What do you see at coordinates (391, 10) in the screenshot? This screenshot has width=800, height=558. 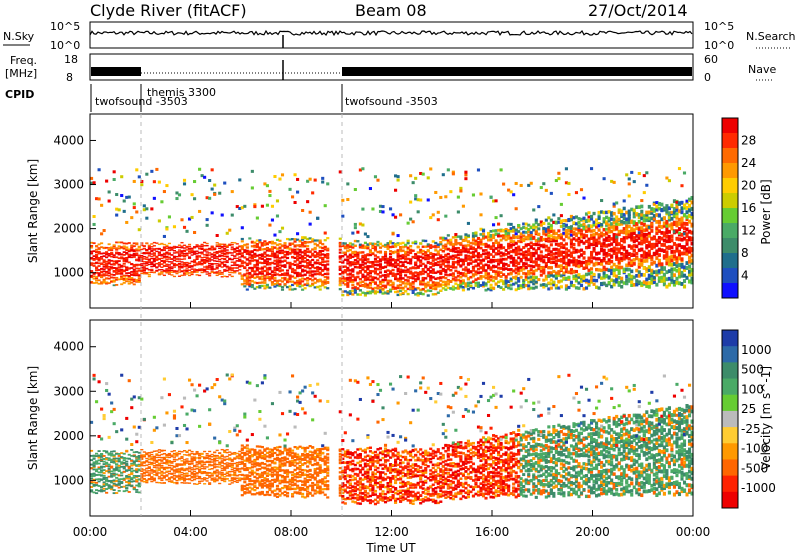 I see `beam-title: Beam 08` at bounding box center [391, 10].